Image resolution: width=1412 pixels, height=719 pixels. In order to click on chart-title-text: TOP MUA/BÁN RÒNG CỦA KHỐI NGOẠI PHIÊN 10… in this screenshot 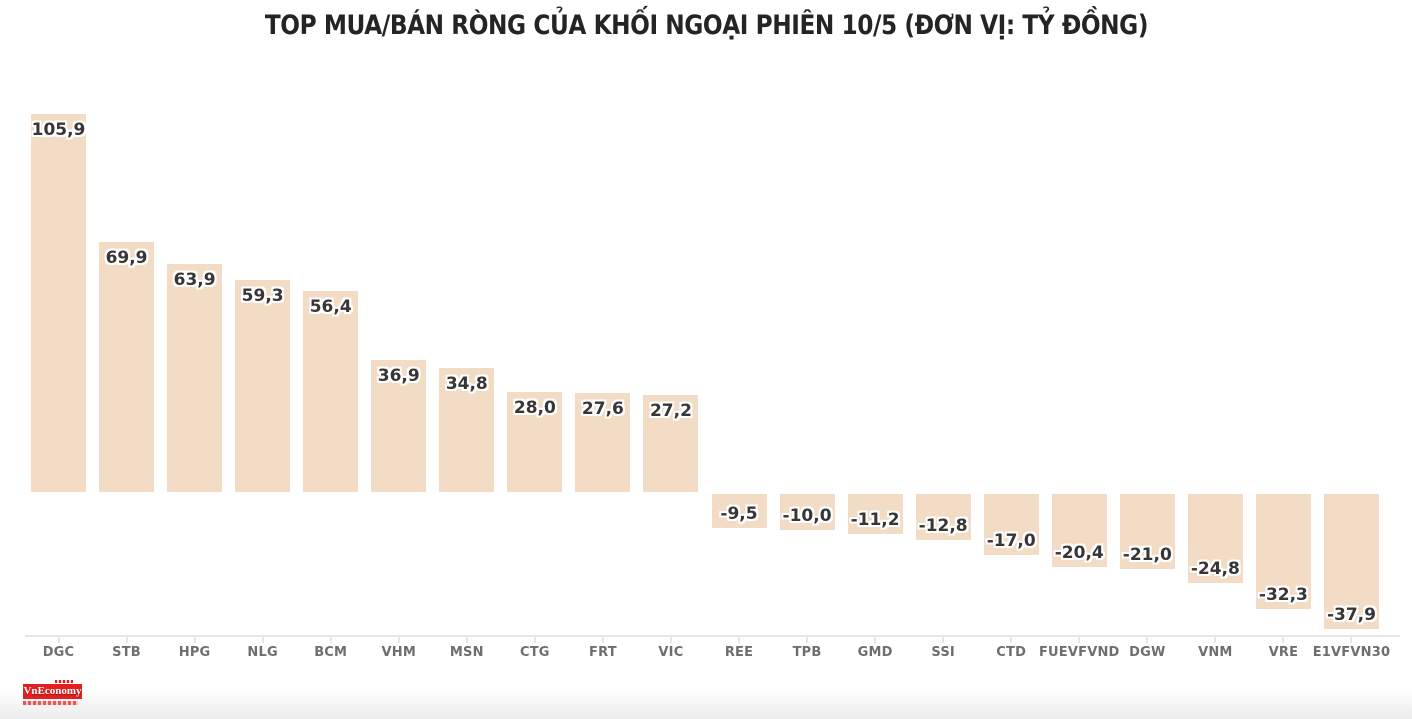, I will do `click(706, 25)`.